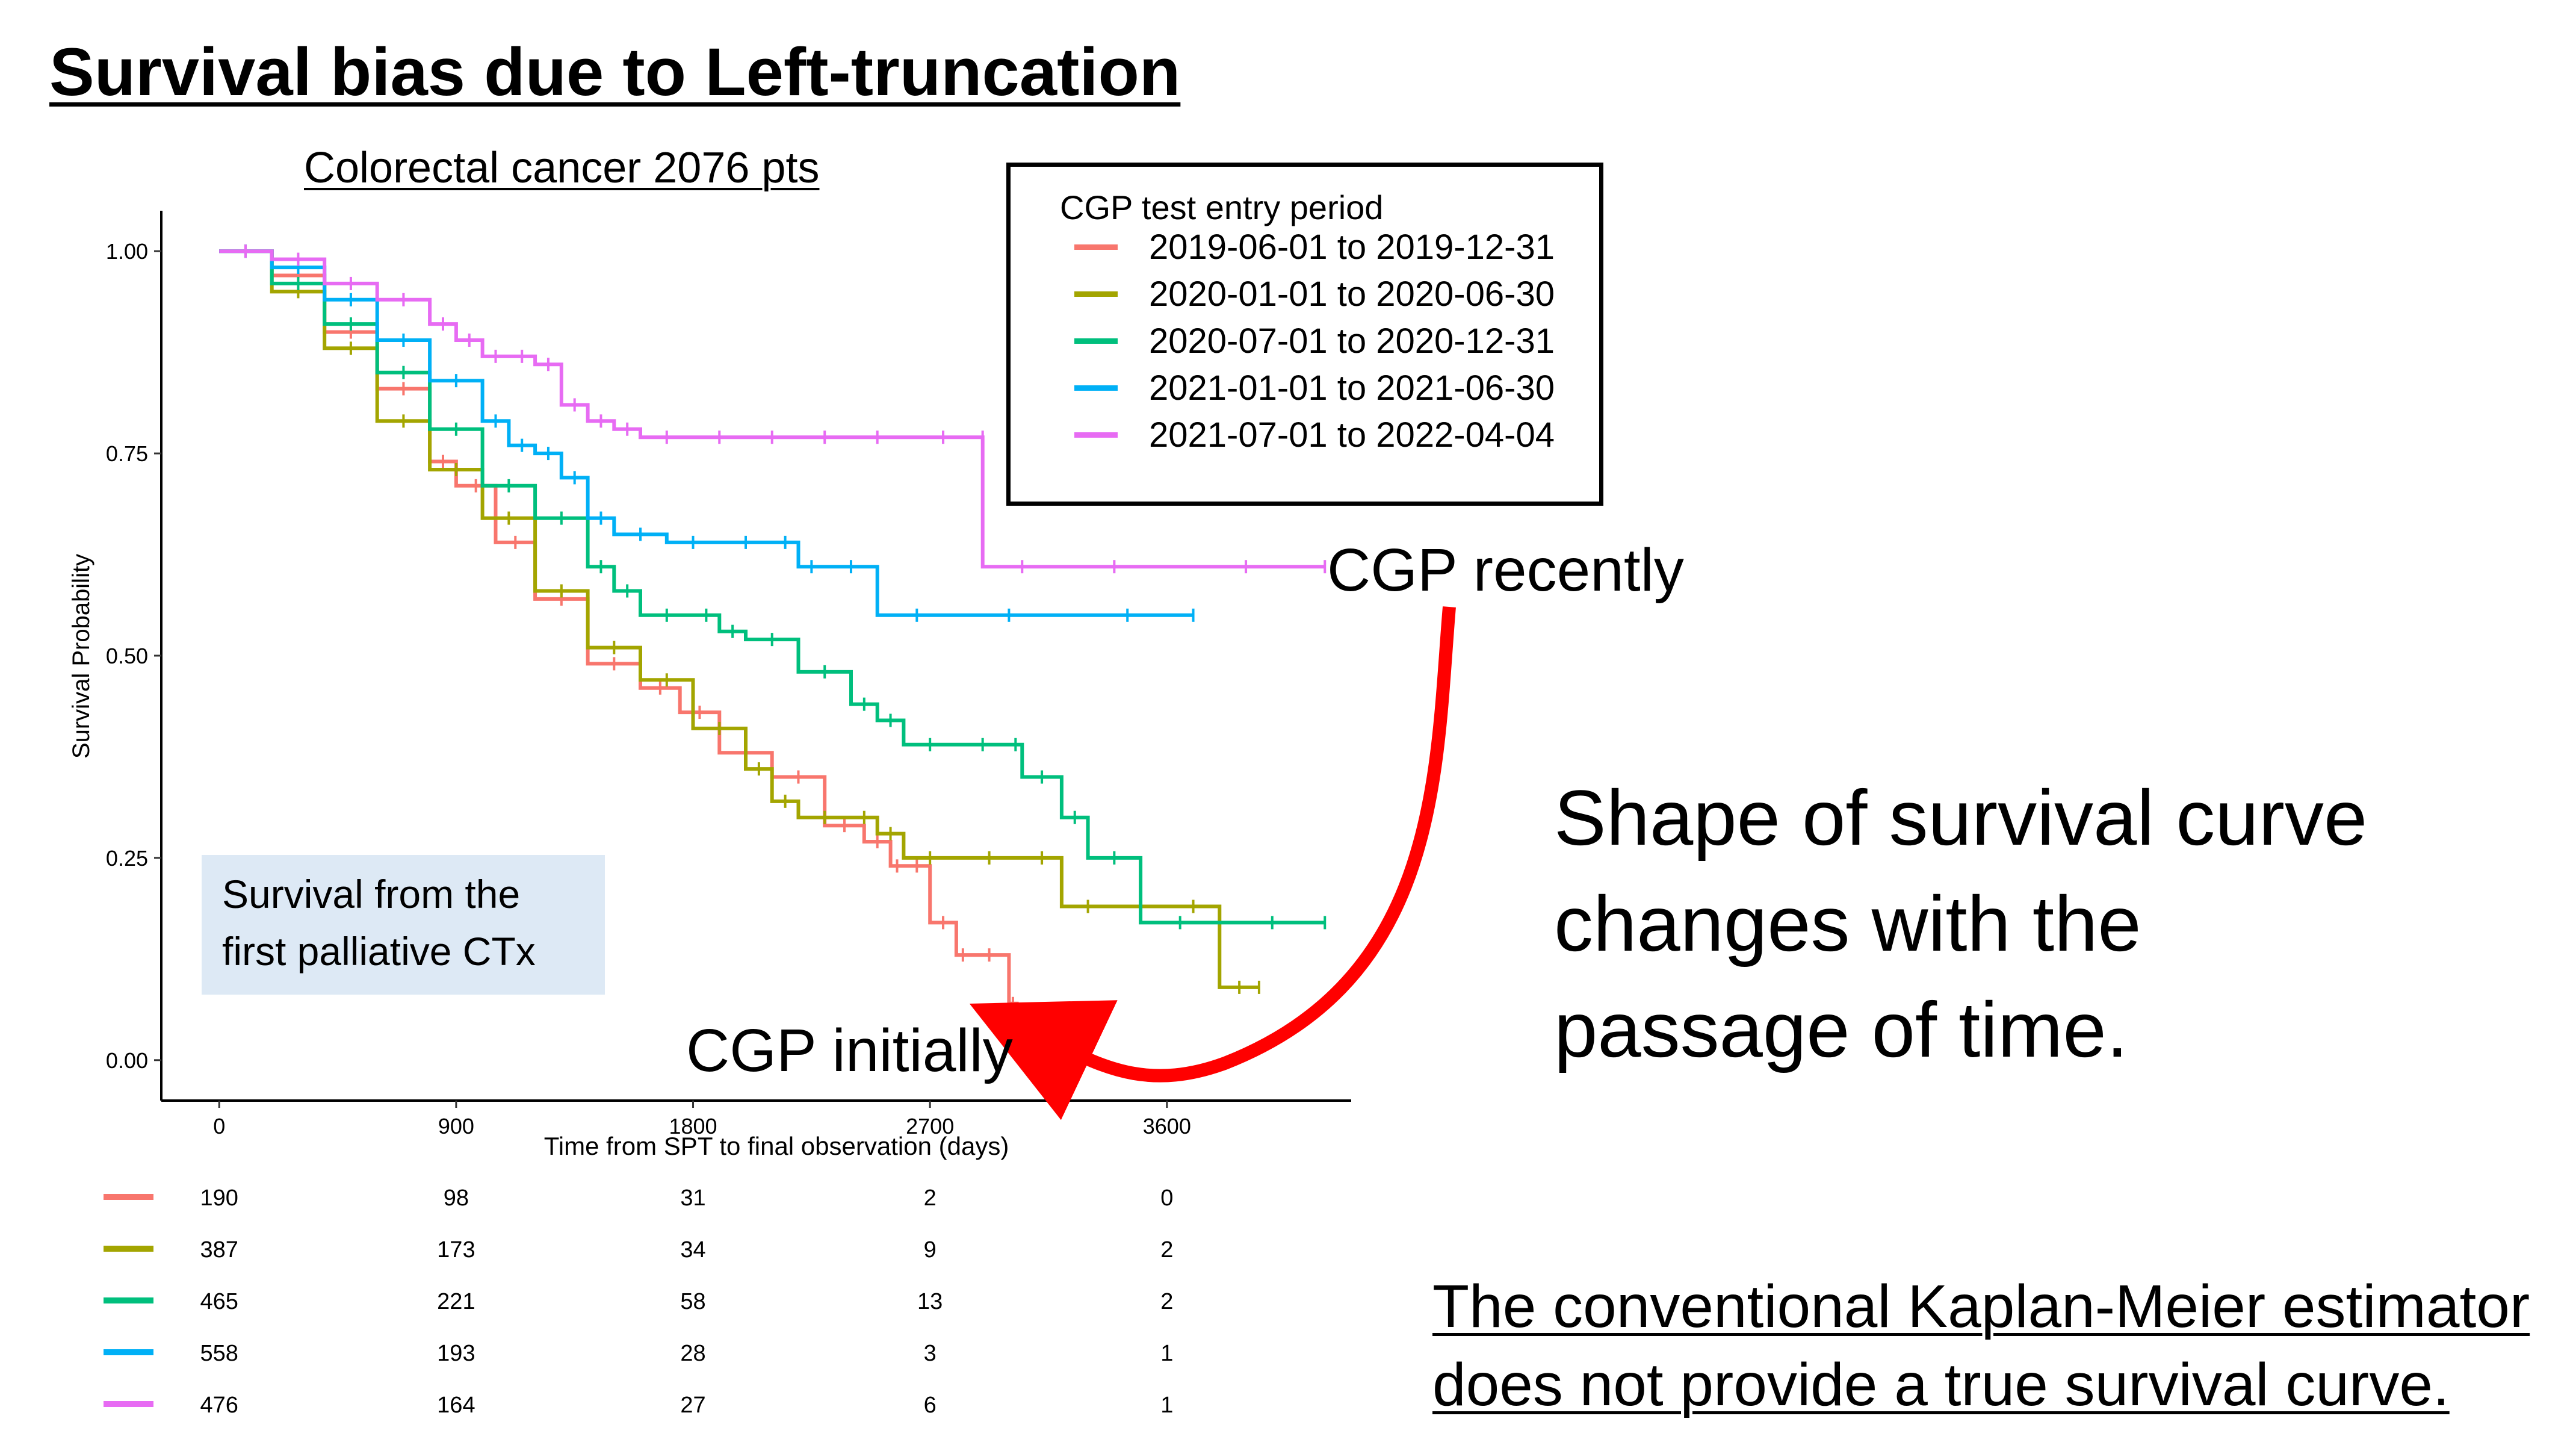 Image resolution: width=2576 pixels, height=1454 pixels. I want to click on risk-table-cell: 13, so click(930, 1301).